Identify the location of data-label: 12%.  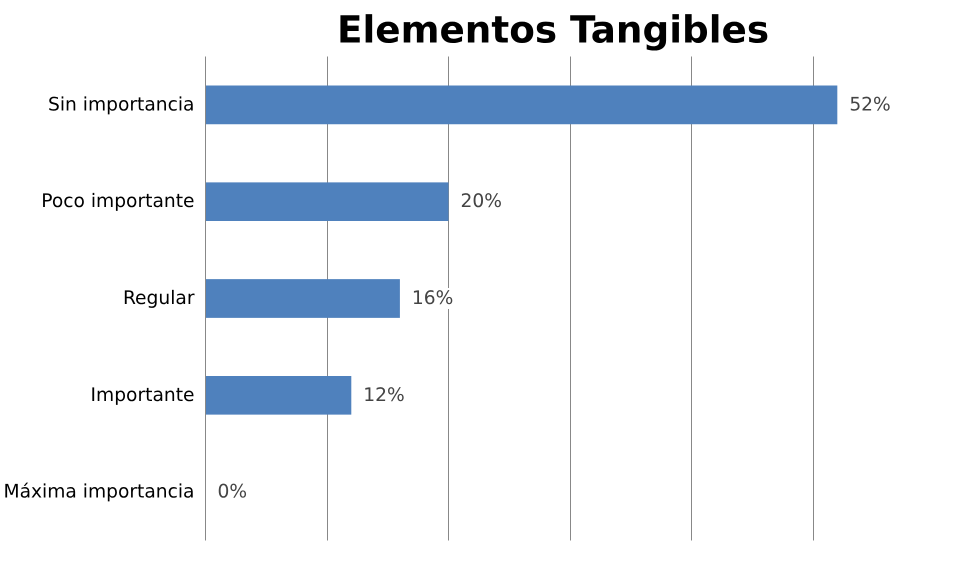
(384, 395).